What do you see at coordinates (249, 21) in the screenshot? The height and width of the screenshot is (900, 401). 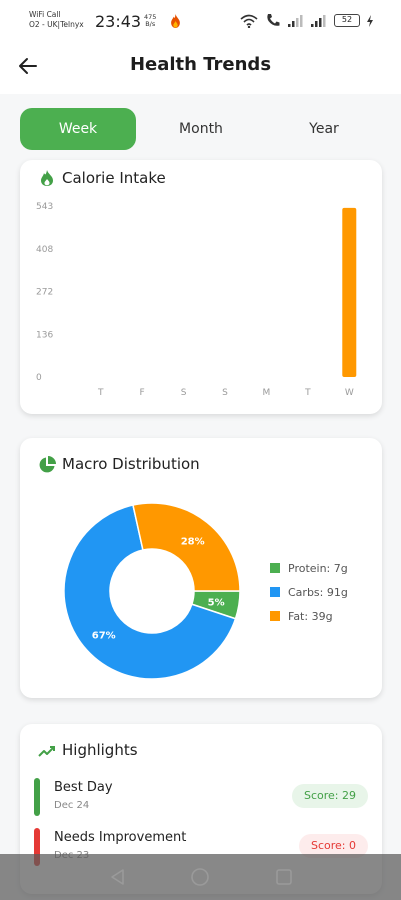 I see `wifi-icon` at bounding box center [249, 21].